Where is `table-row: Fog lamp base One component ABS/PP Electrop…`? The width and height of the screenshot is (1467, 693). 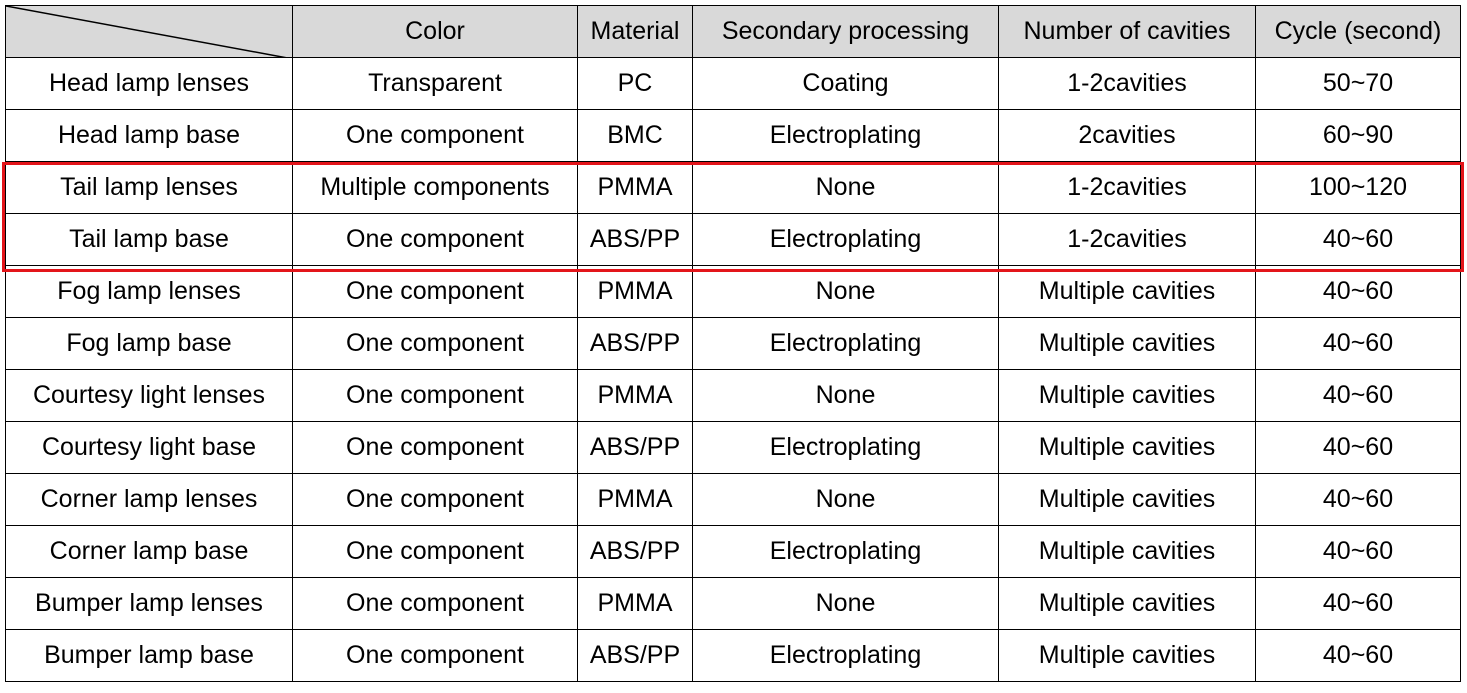 table-row: Fog lamp base One component ABS/PP Electrop… is located at coordinates (733, 343).